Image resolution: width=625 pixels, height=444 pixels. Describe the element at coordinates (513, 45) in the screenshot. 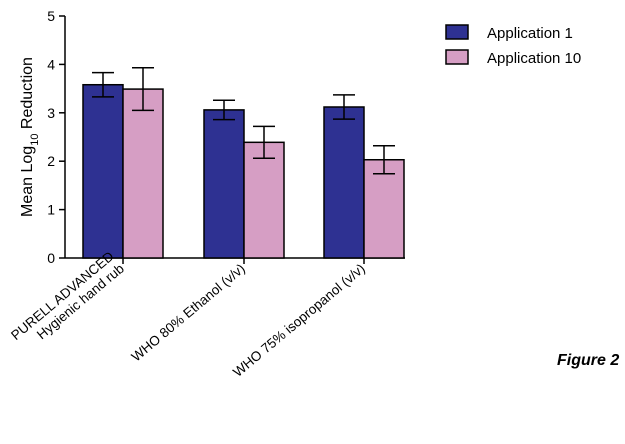

I see `legend: Application 1 Application 10` at that location.